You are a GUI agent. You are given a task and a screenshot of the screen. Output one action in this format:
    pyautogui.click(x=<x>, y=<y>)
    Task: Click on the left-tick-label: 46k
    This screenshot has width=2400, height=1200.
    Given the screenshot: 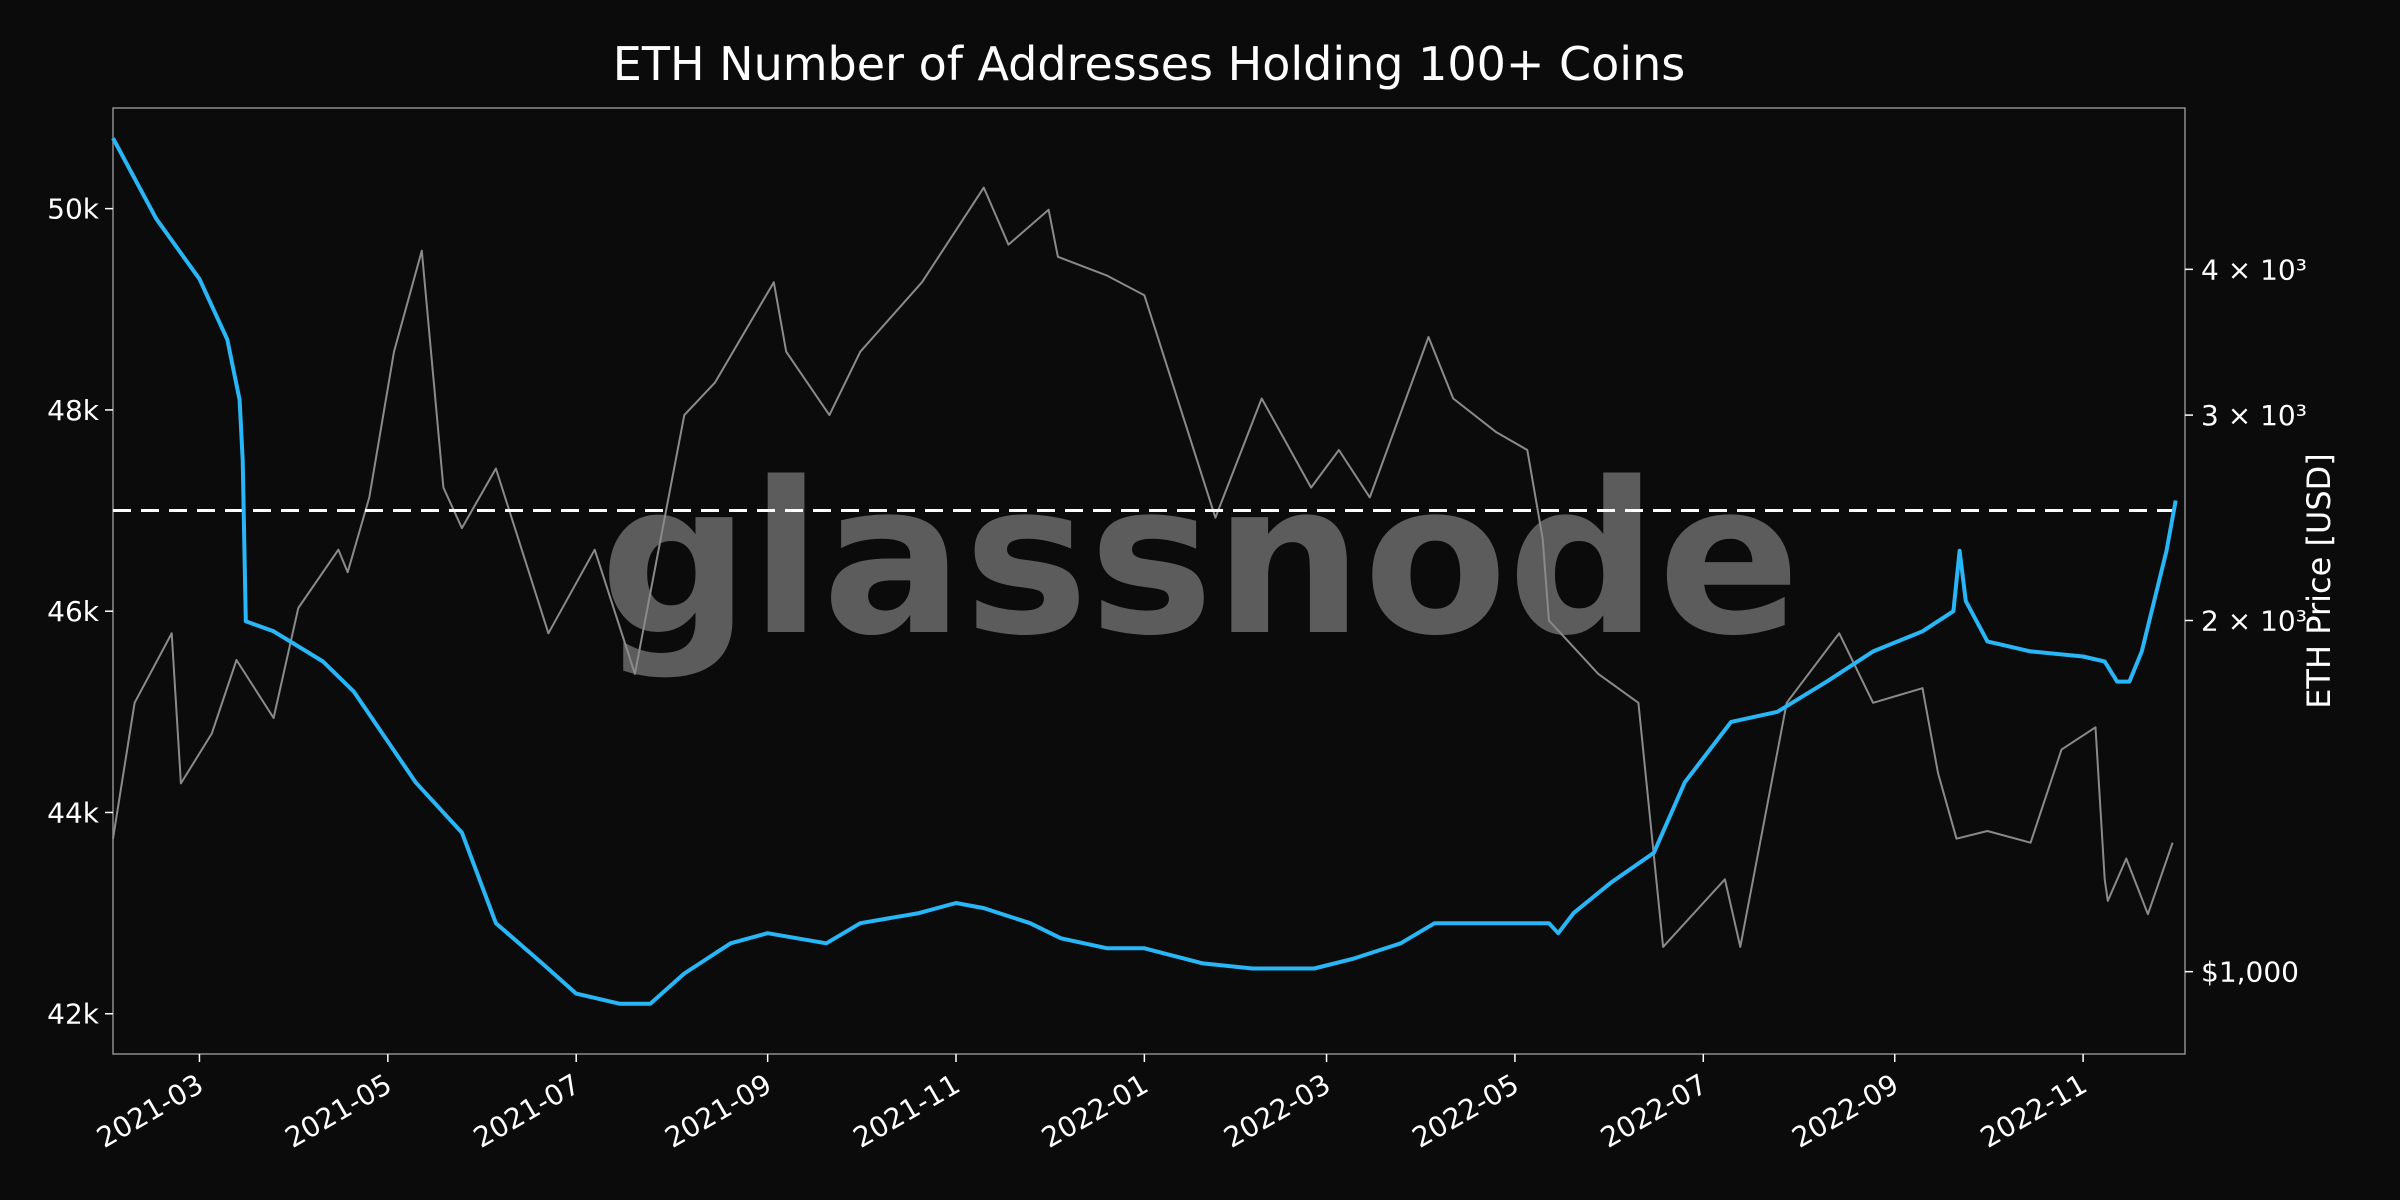 What is the action you would take?
    pyautogui.click(x=73, y=611)
    